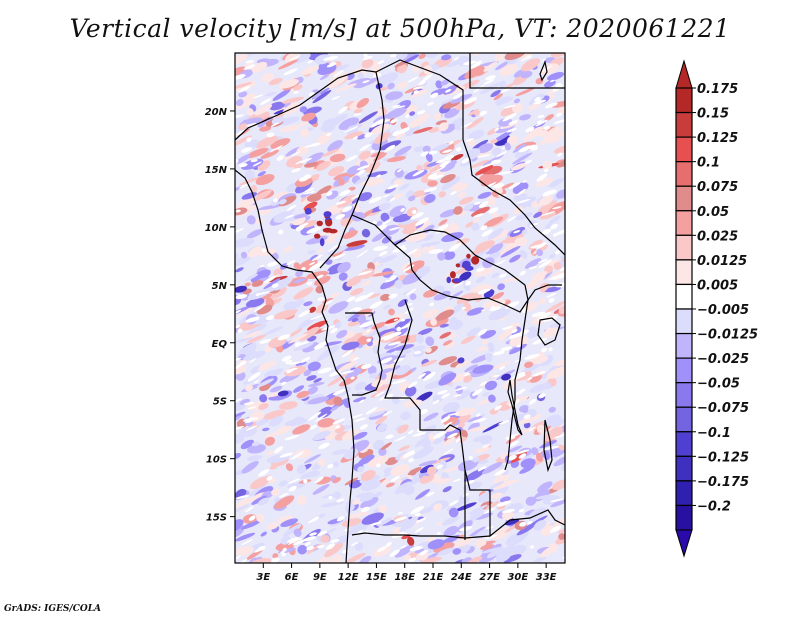  What do you see at coordinates (708, 163) in the screenshot?
I see `colorbar-label: 0.1` at bounding box center [708, 163].